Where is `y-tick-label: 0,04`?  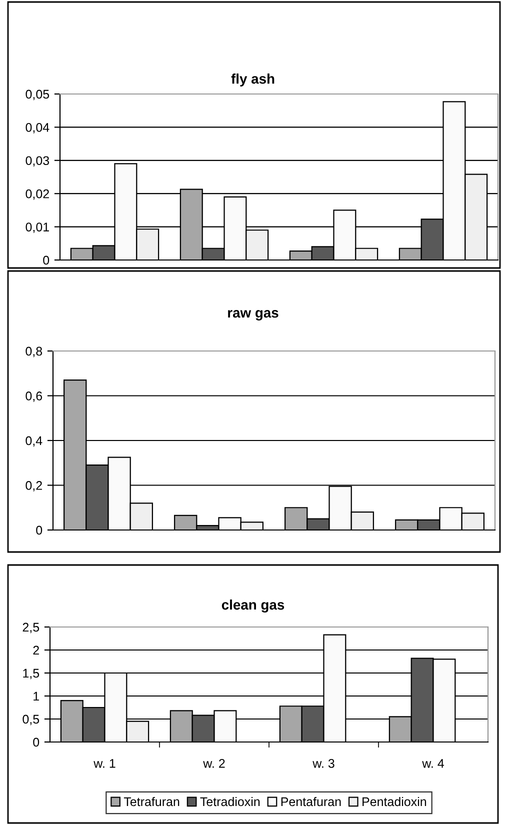
y-tick-label: 0,04 is located at coordinates (38, 128).